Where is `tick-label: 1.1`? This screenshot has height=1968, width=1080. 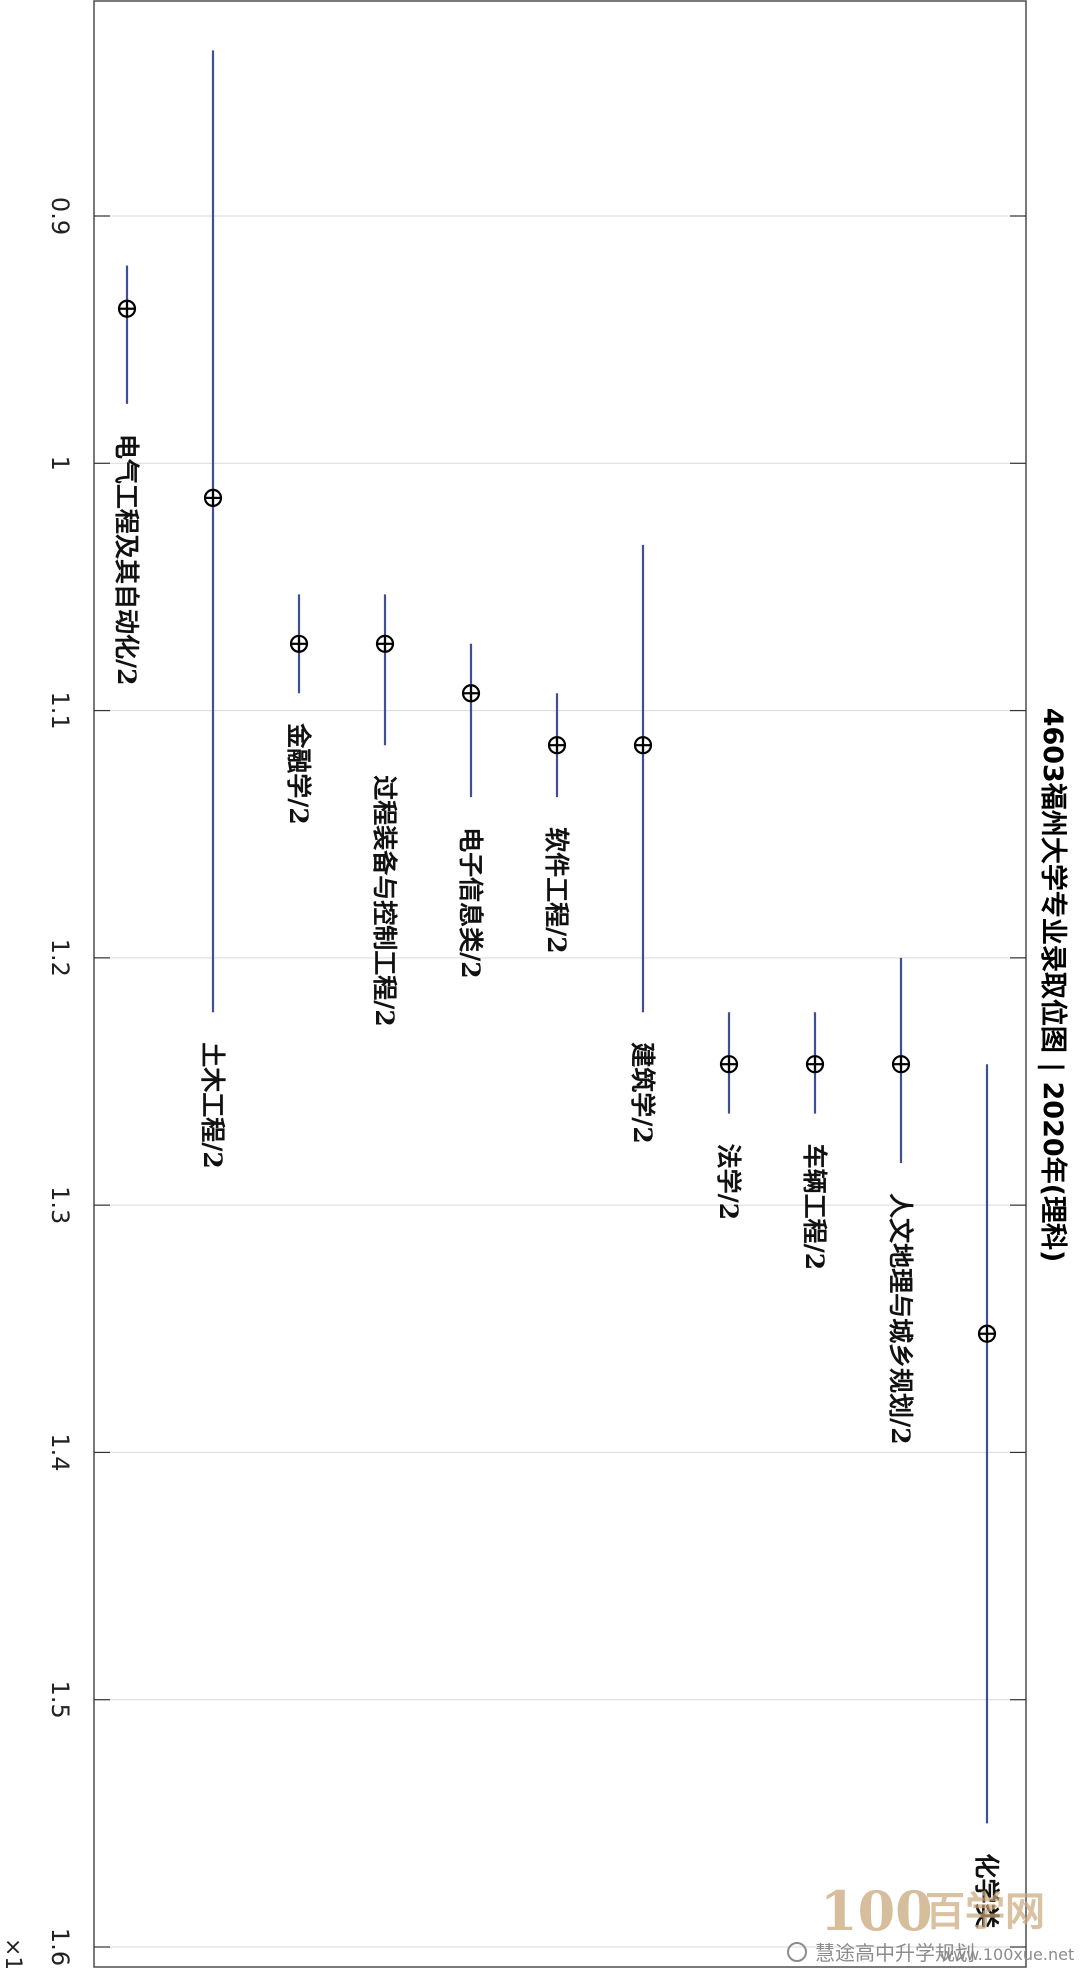 tick-label: 1.1 is located at coordinates (60, 710).